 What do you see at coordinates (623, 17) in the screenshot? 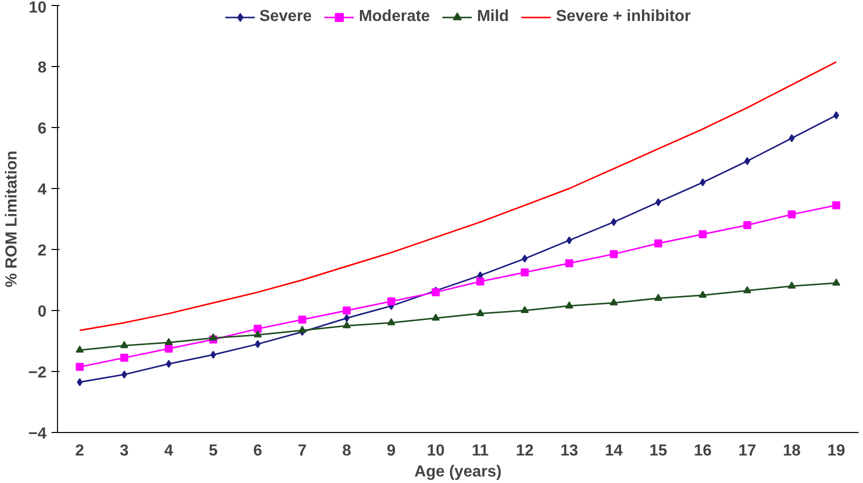
I see `legend-label: Severe + inhibitor` at bounding box center [623, 17].